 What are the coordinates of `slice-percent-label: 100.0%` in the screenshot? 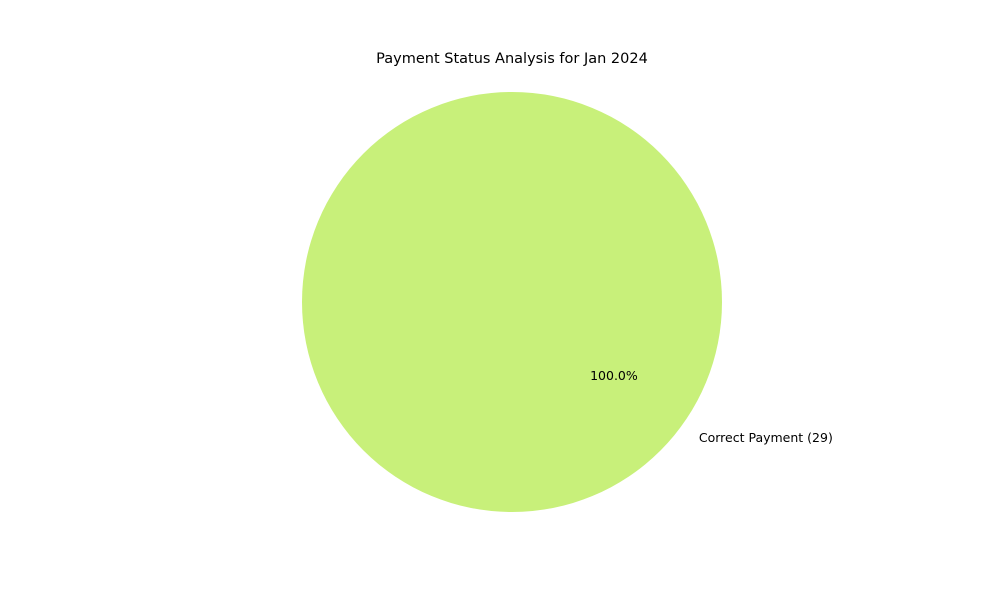 It's located at (614, 375).